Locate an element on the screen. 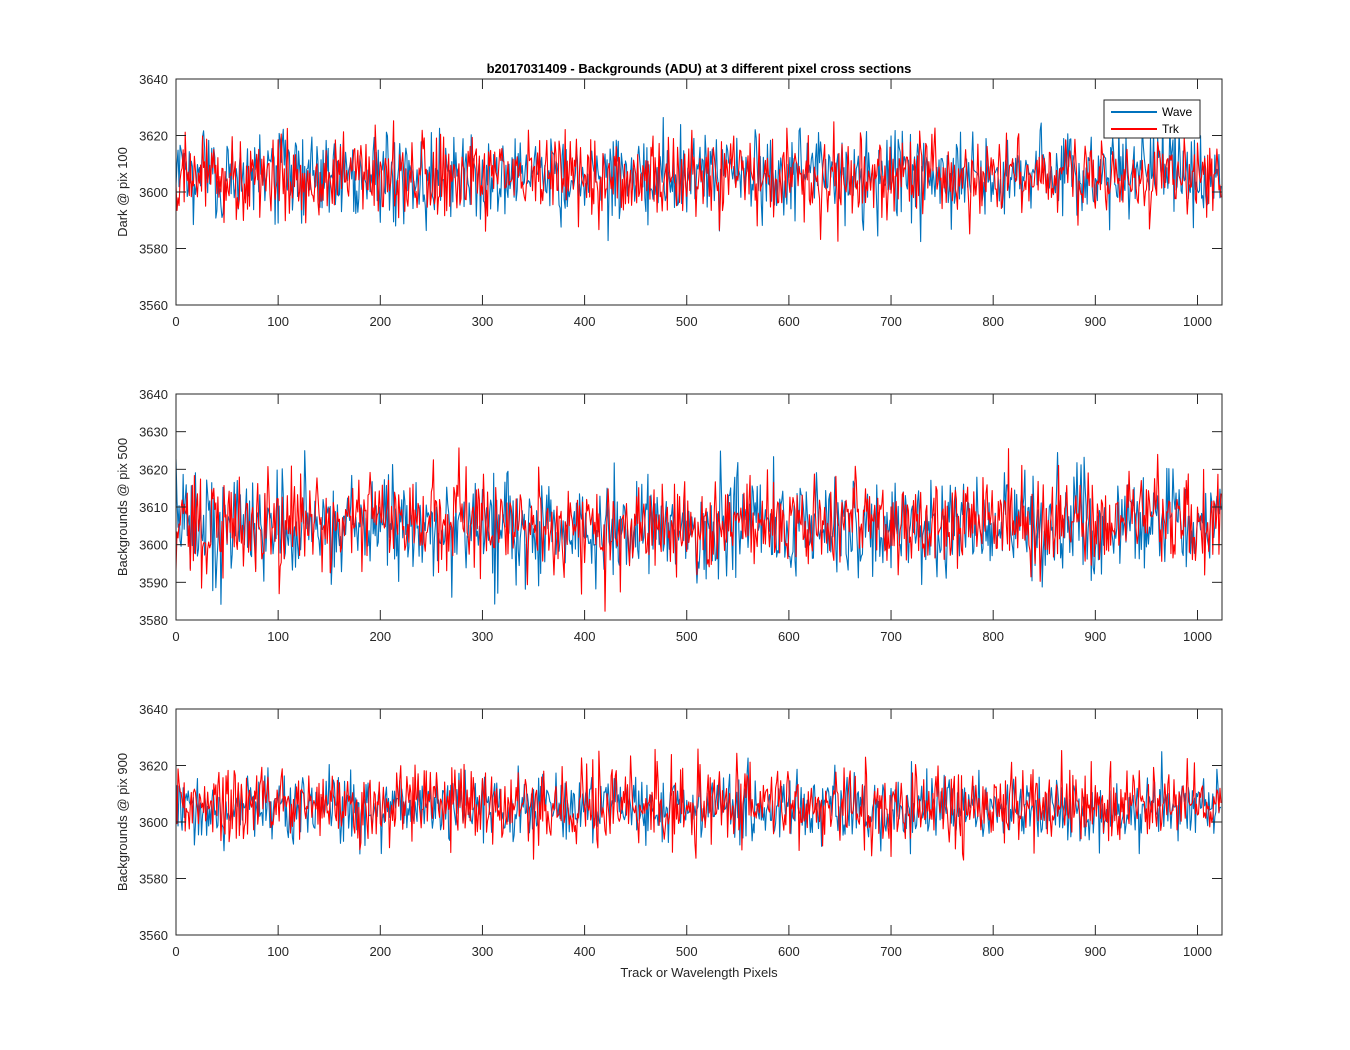 This screenshot has height=1050, width=1350. legend: Wave Trk is located at coordinates (1152, 119).